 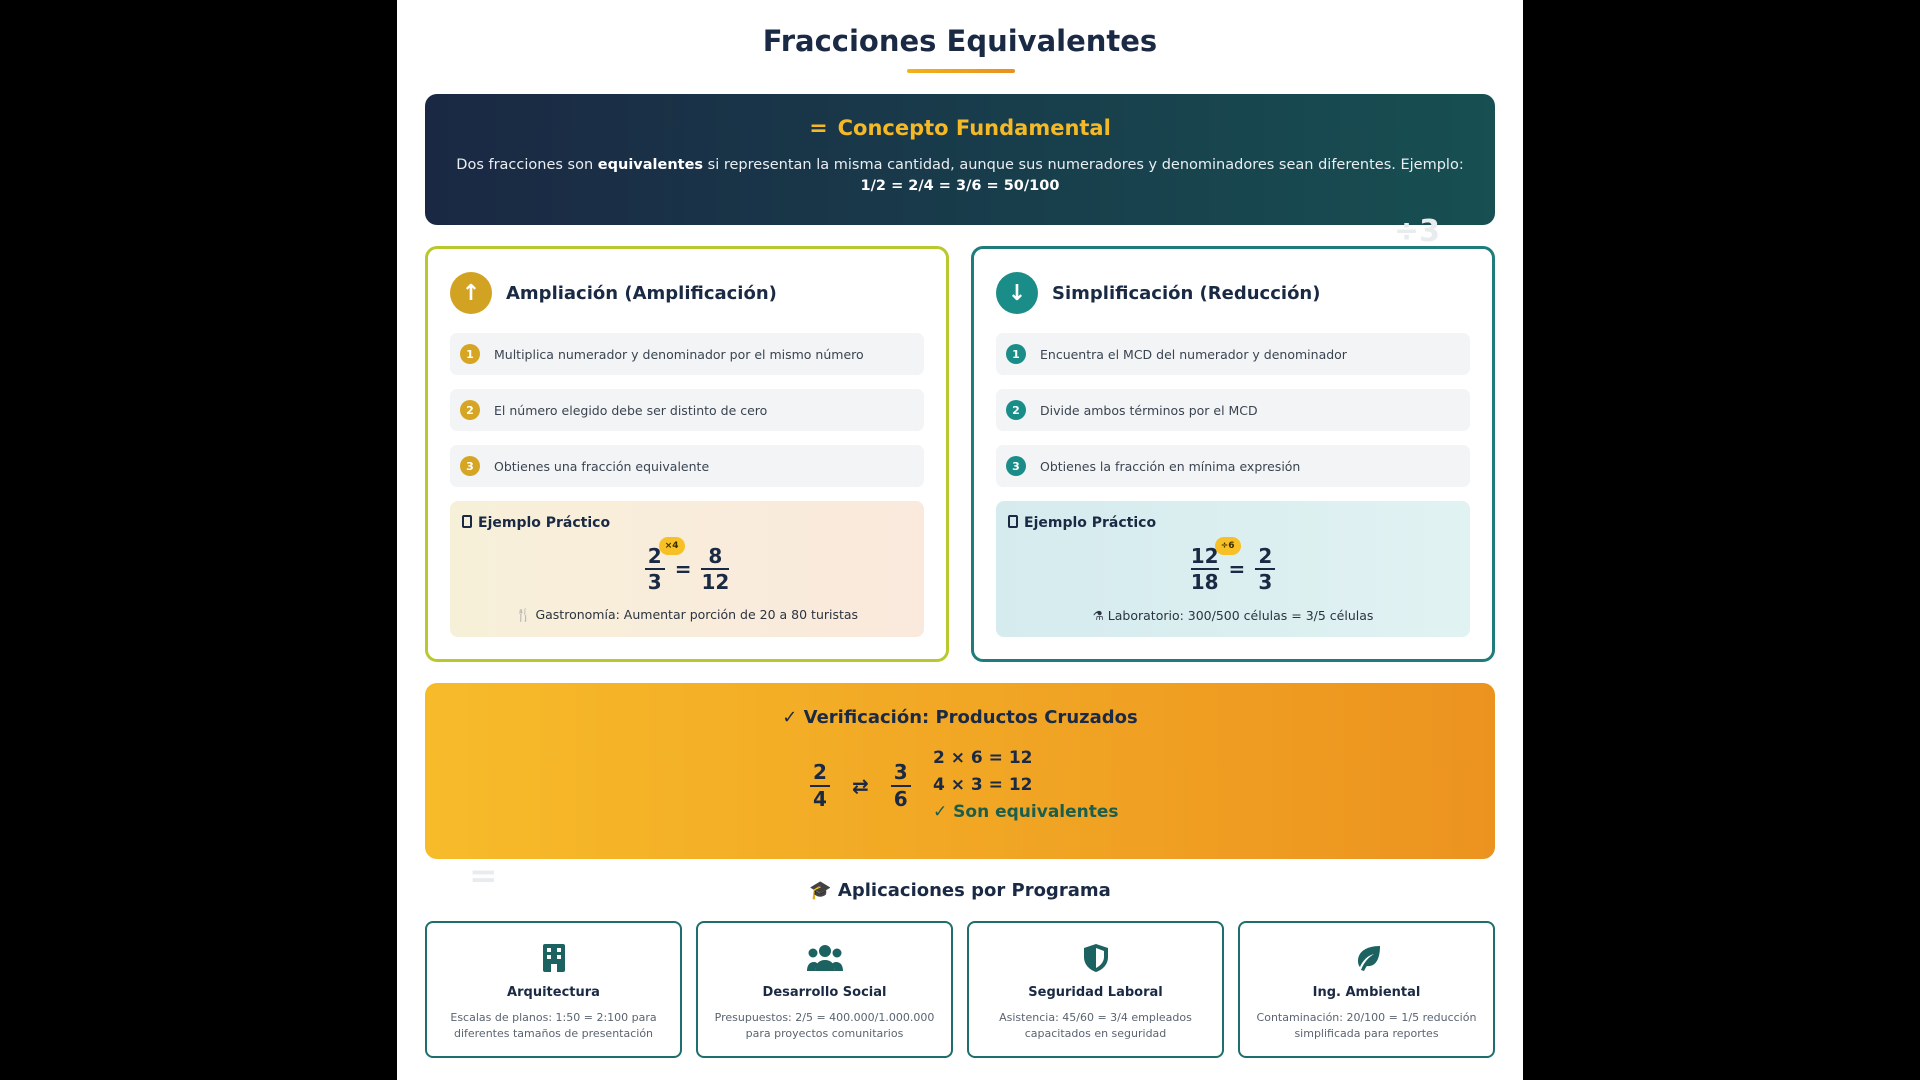 I want to click on graduation-cap-icon: 🎓, so click(x=823, y=890).